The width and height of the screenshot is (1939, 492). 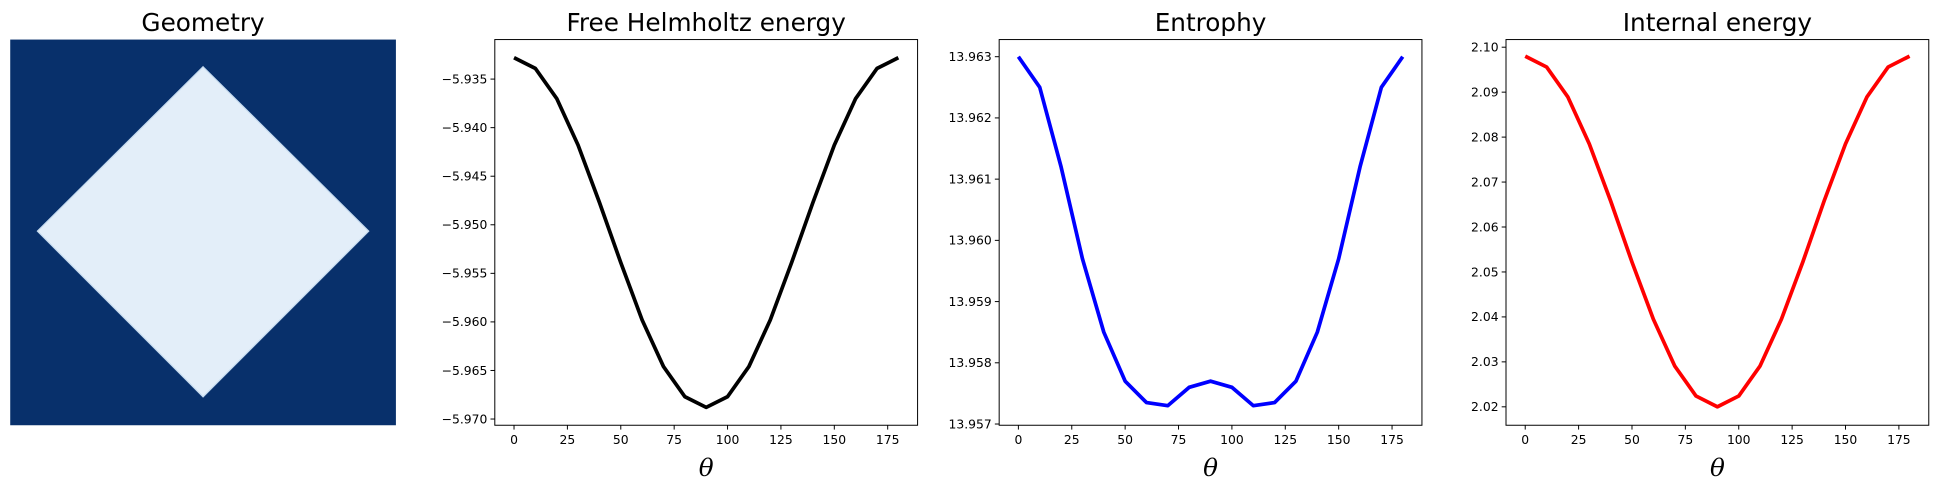 What do you see at coordinates (1485, 48) in the screenshot?
I see `y-tick-label: 2.10` at bounding box center [1485, 48].